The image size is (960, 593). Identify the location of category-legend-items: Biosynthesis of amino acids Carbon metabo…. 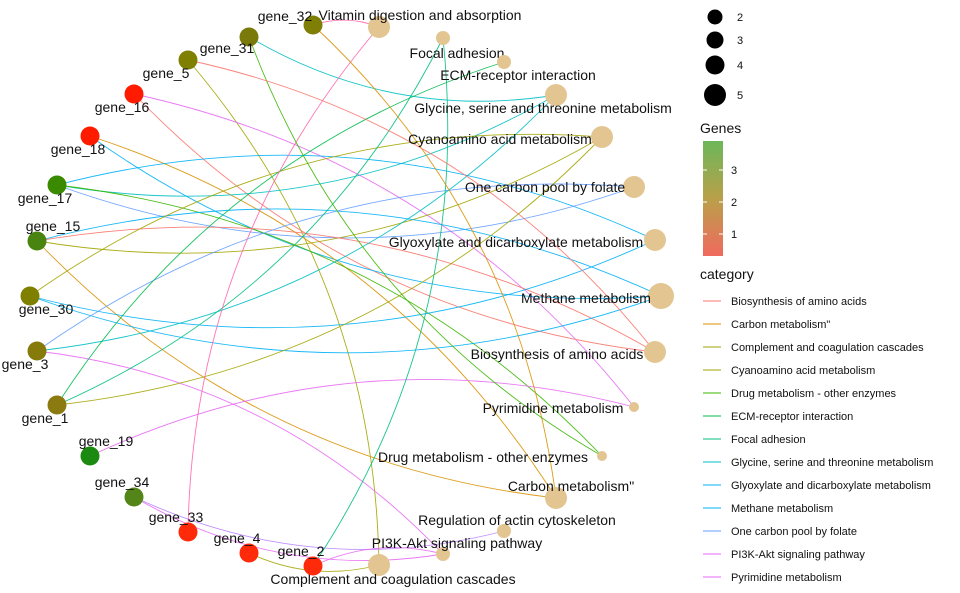
(818, 440).